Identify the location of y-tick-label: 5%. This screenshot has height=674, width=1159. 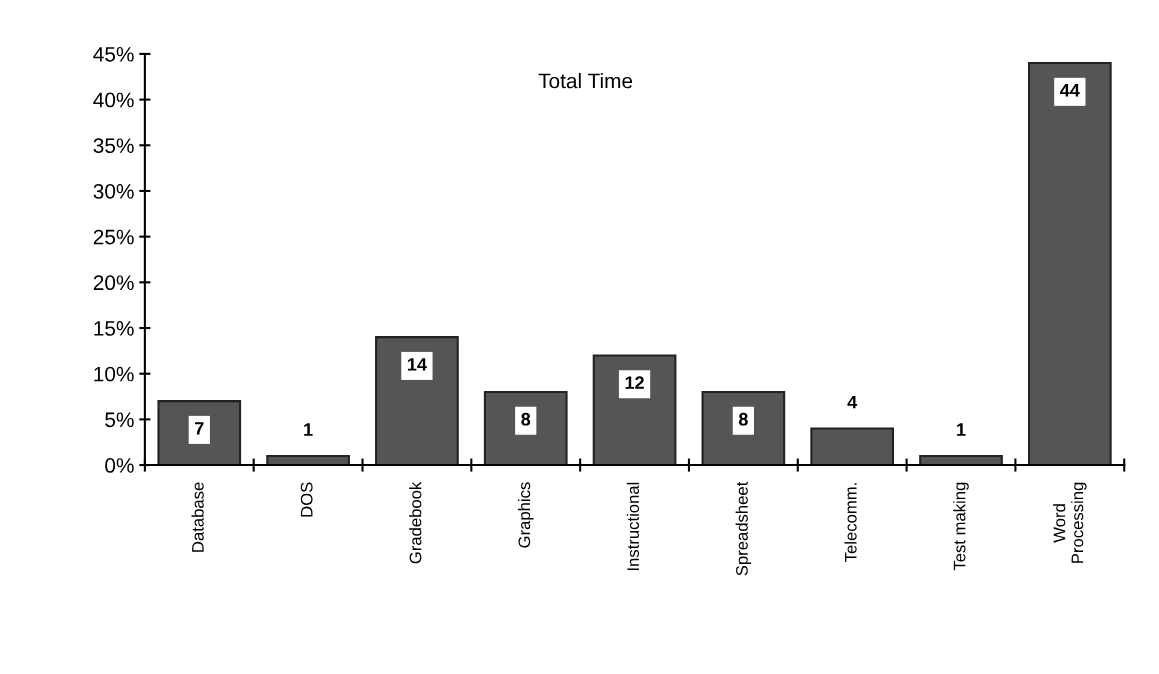
(119, 420).